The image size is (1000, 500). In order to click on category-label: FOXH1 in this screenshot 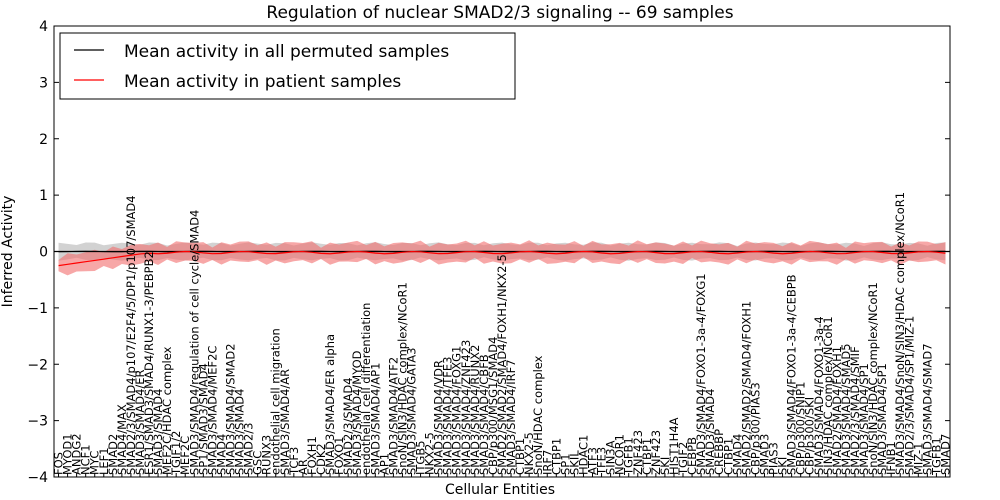, I will do `click(312, 455)`.